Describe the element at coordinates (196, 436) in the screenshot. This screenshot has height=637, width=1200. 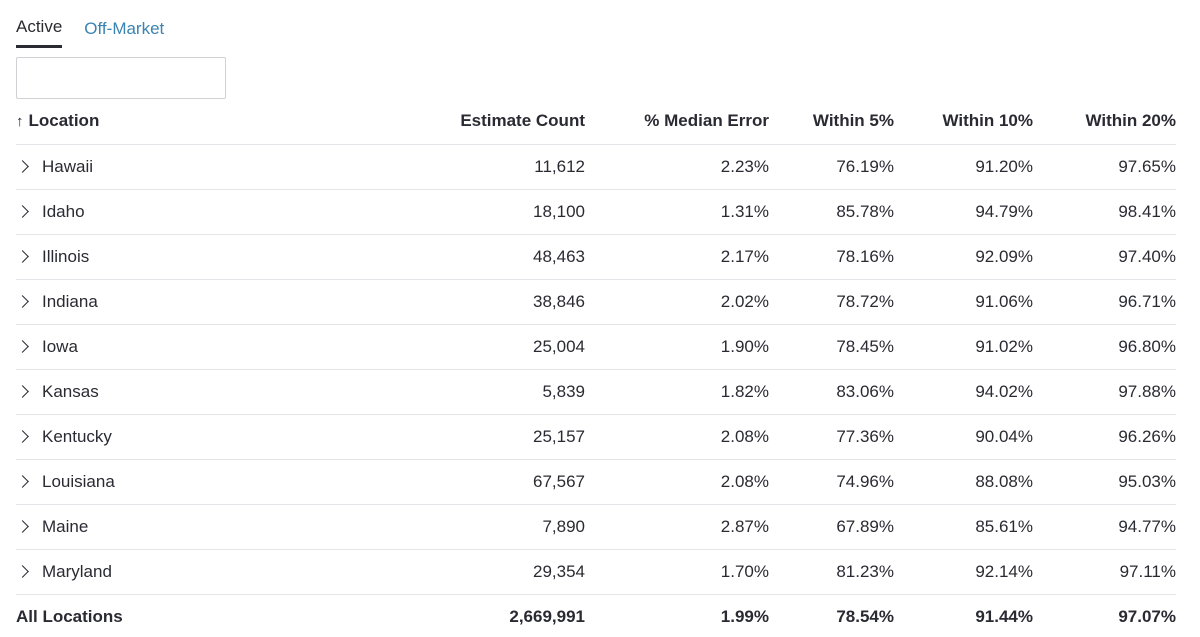
I see `cell-location: Kentucky` at that location.